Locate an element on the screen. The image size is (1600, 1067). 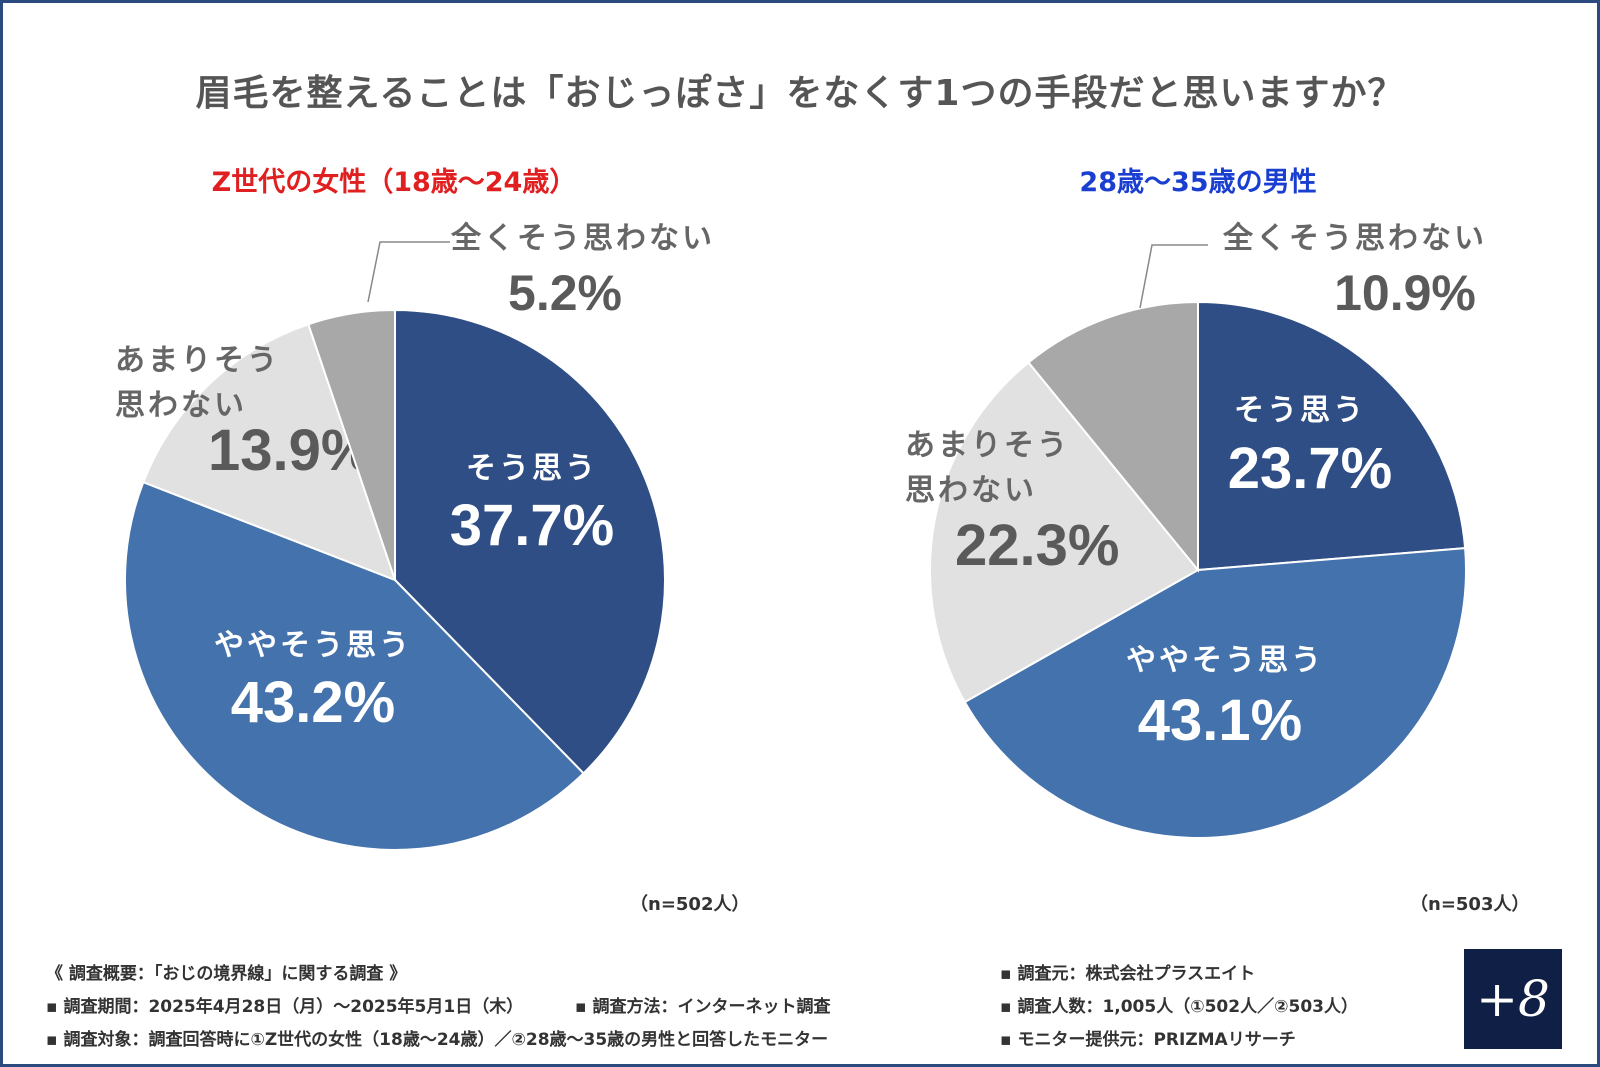
pie0-label-0: そう思う is located at coordinates (532, 468).